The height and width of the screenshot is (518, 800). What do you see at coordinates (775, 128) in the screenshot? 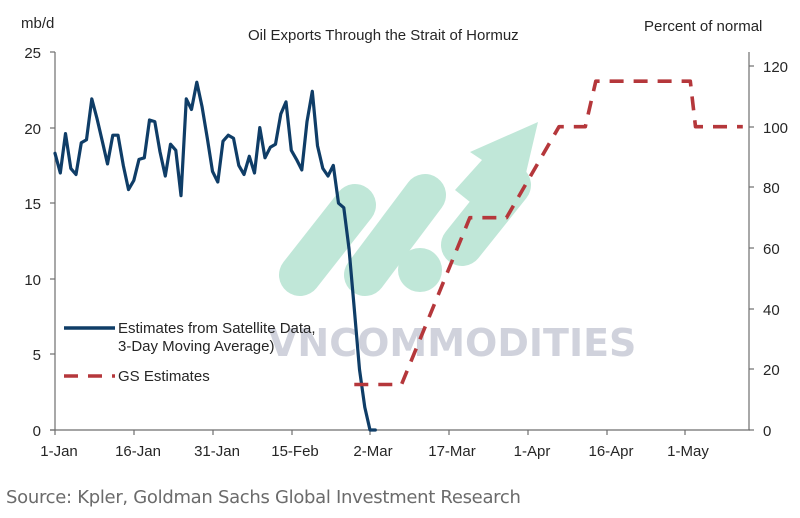
I see `right-tick-100: 100` at bounding box center [775, 128].